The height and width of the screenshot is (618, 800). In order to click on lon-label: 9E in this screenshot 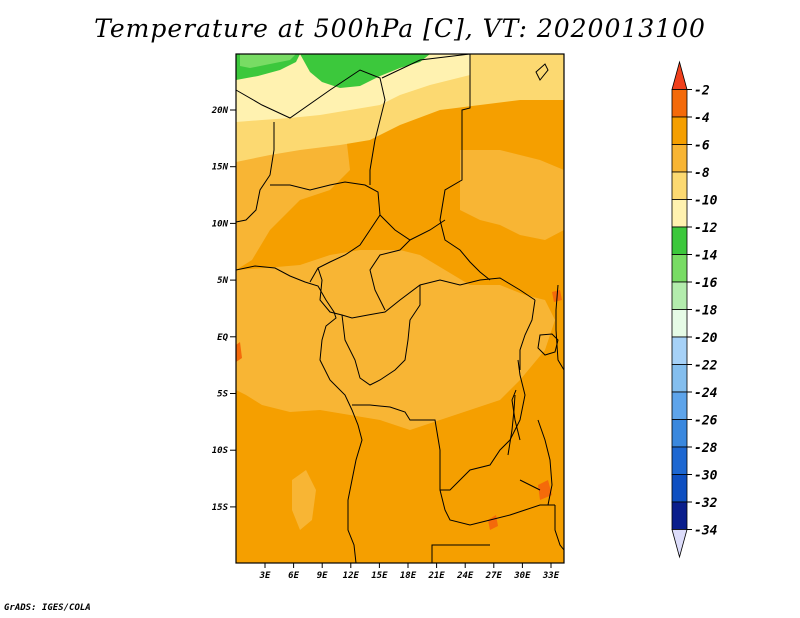, I will do `click(322, 576)`.